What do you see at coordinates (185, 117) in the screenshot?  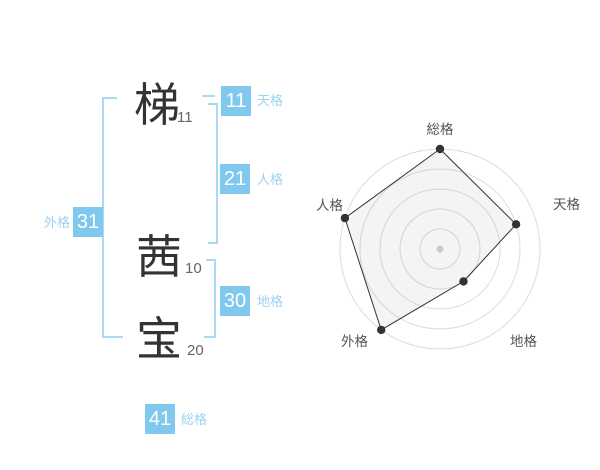 I see `stroke-count-1: 11` at bounding box center [185, 117].